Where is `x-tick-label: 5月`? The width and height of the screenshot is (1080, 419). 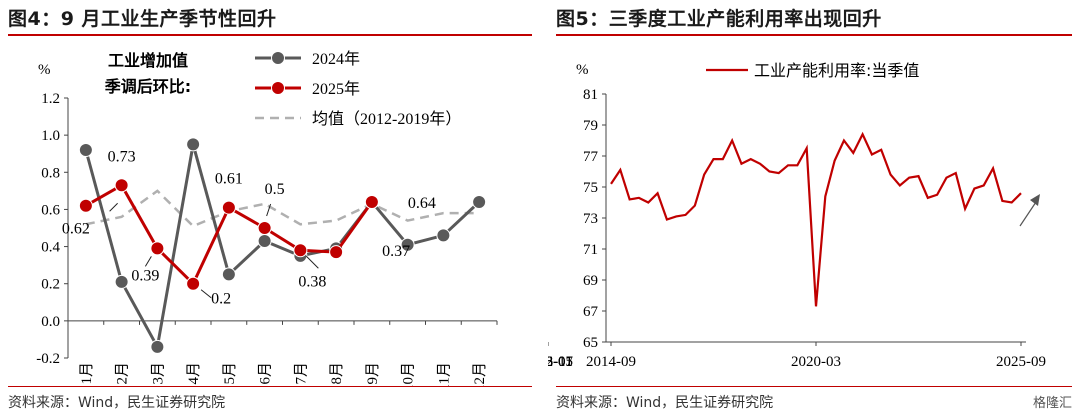
x-tick-label: 5月 is located at coordinates (230, 373).